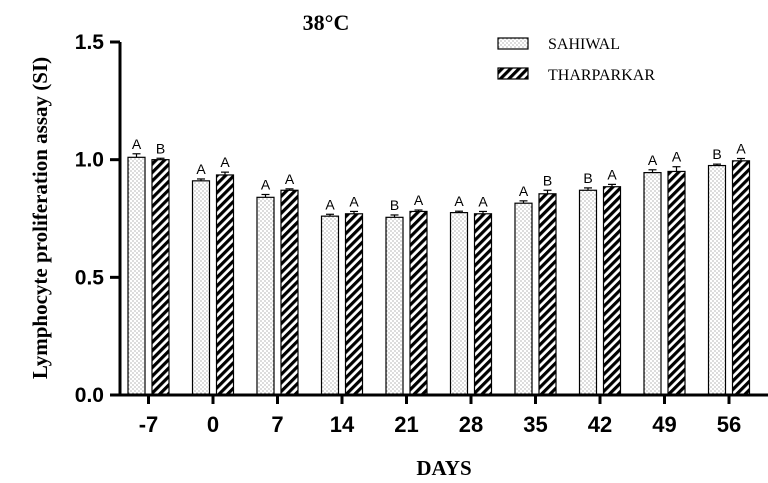  Describe the element at coordinates (277, 424) in the screenshot. I see `x-tick-label: 7` at that location.